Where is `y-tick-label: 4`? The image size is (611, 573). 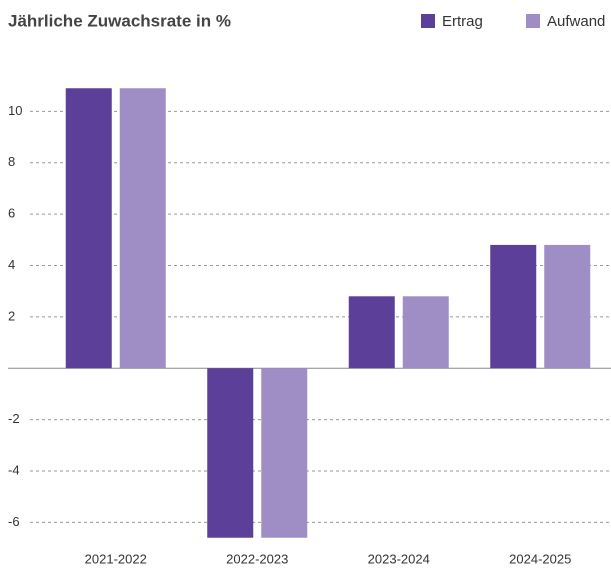 y-tick-label: 4 is located at coordinates (11, 264).